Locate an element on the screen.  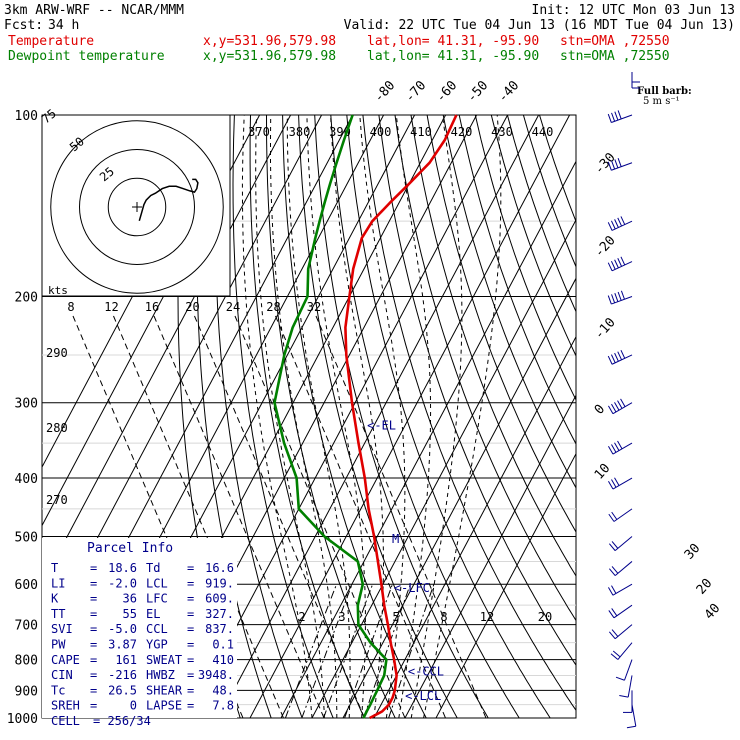
dewpoint-xy: x,y=531.96,579.98 is located at coordinates (269, 56).